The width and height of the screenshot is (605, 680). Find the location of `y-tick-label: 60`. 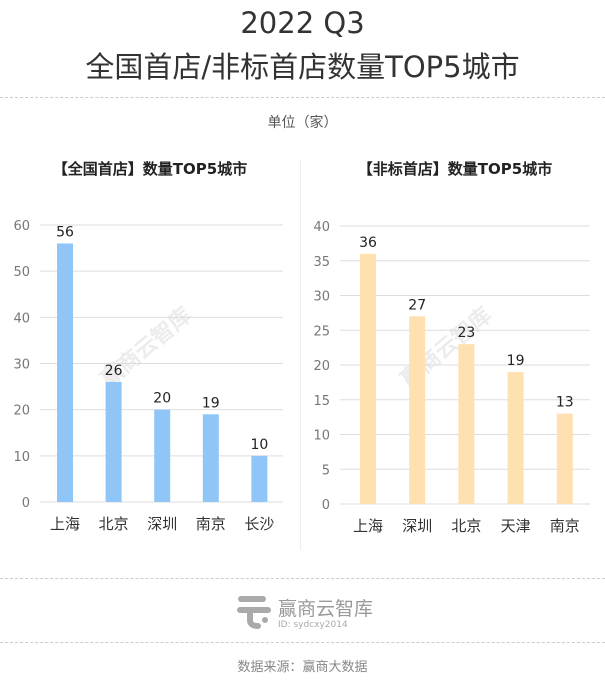

y-tick-label: 60 is located at coordinates (21, 226).